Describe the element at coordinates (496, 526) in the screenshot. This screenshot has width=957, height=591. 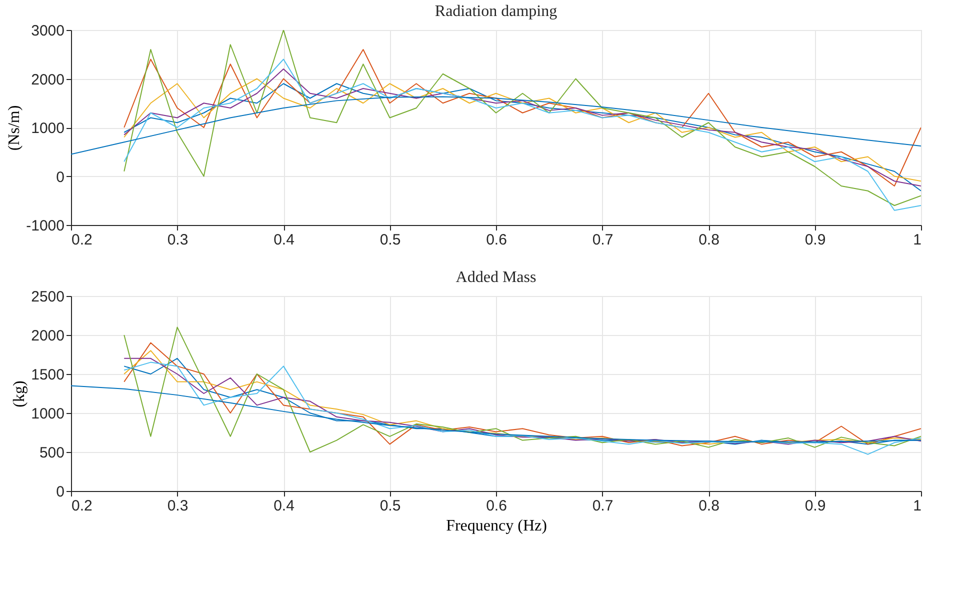
I see `x-axis-title: Frequency (Hz)` at that location.